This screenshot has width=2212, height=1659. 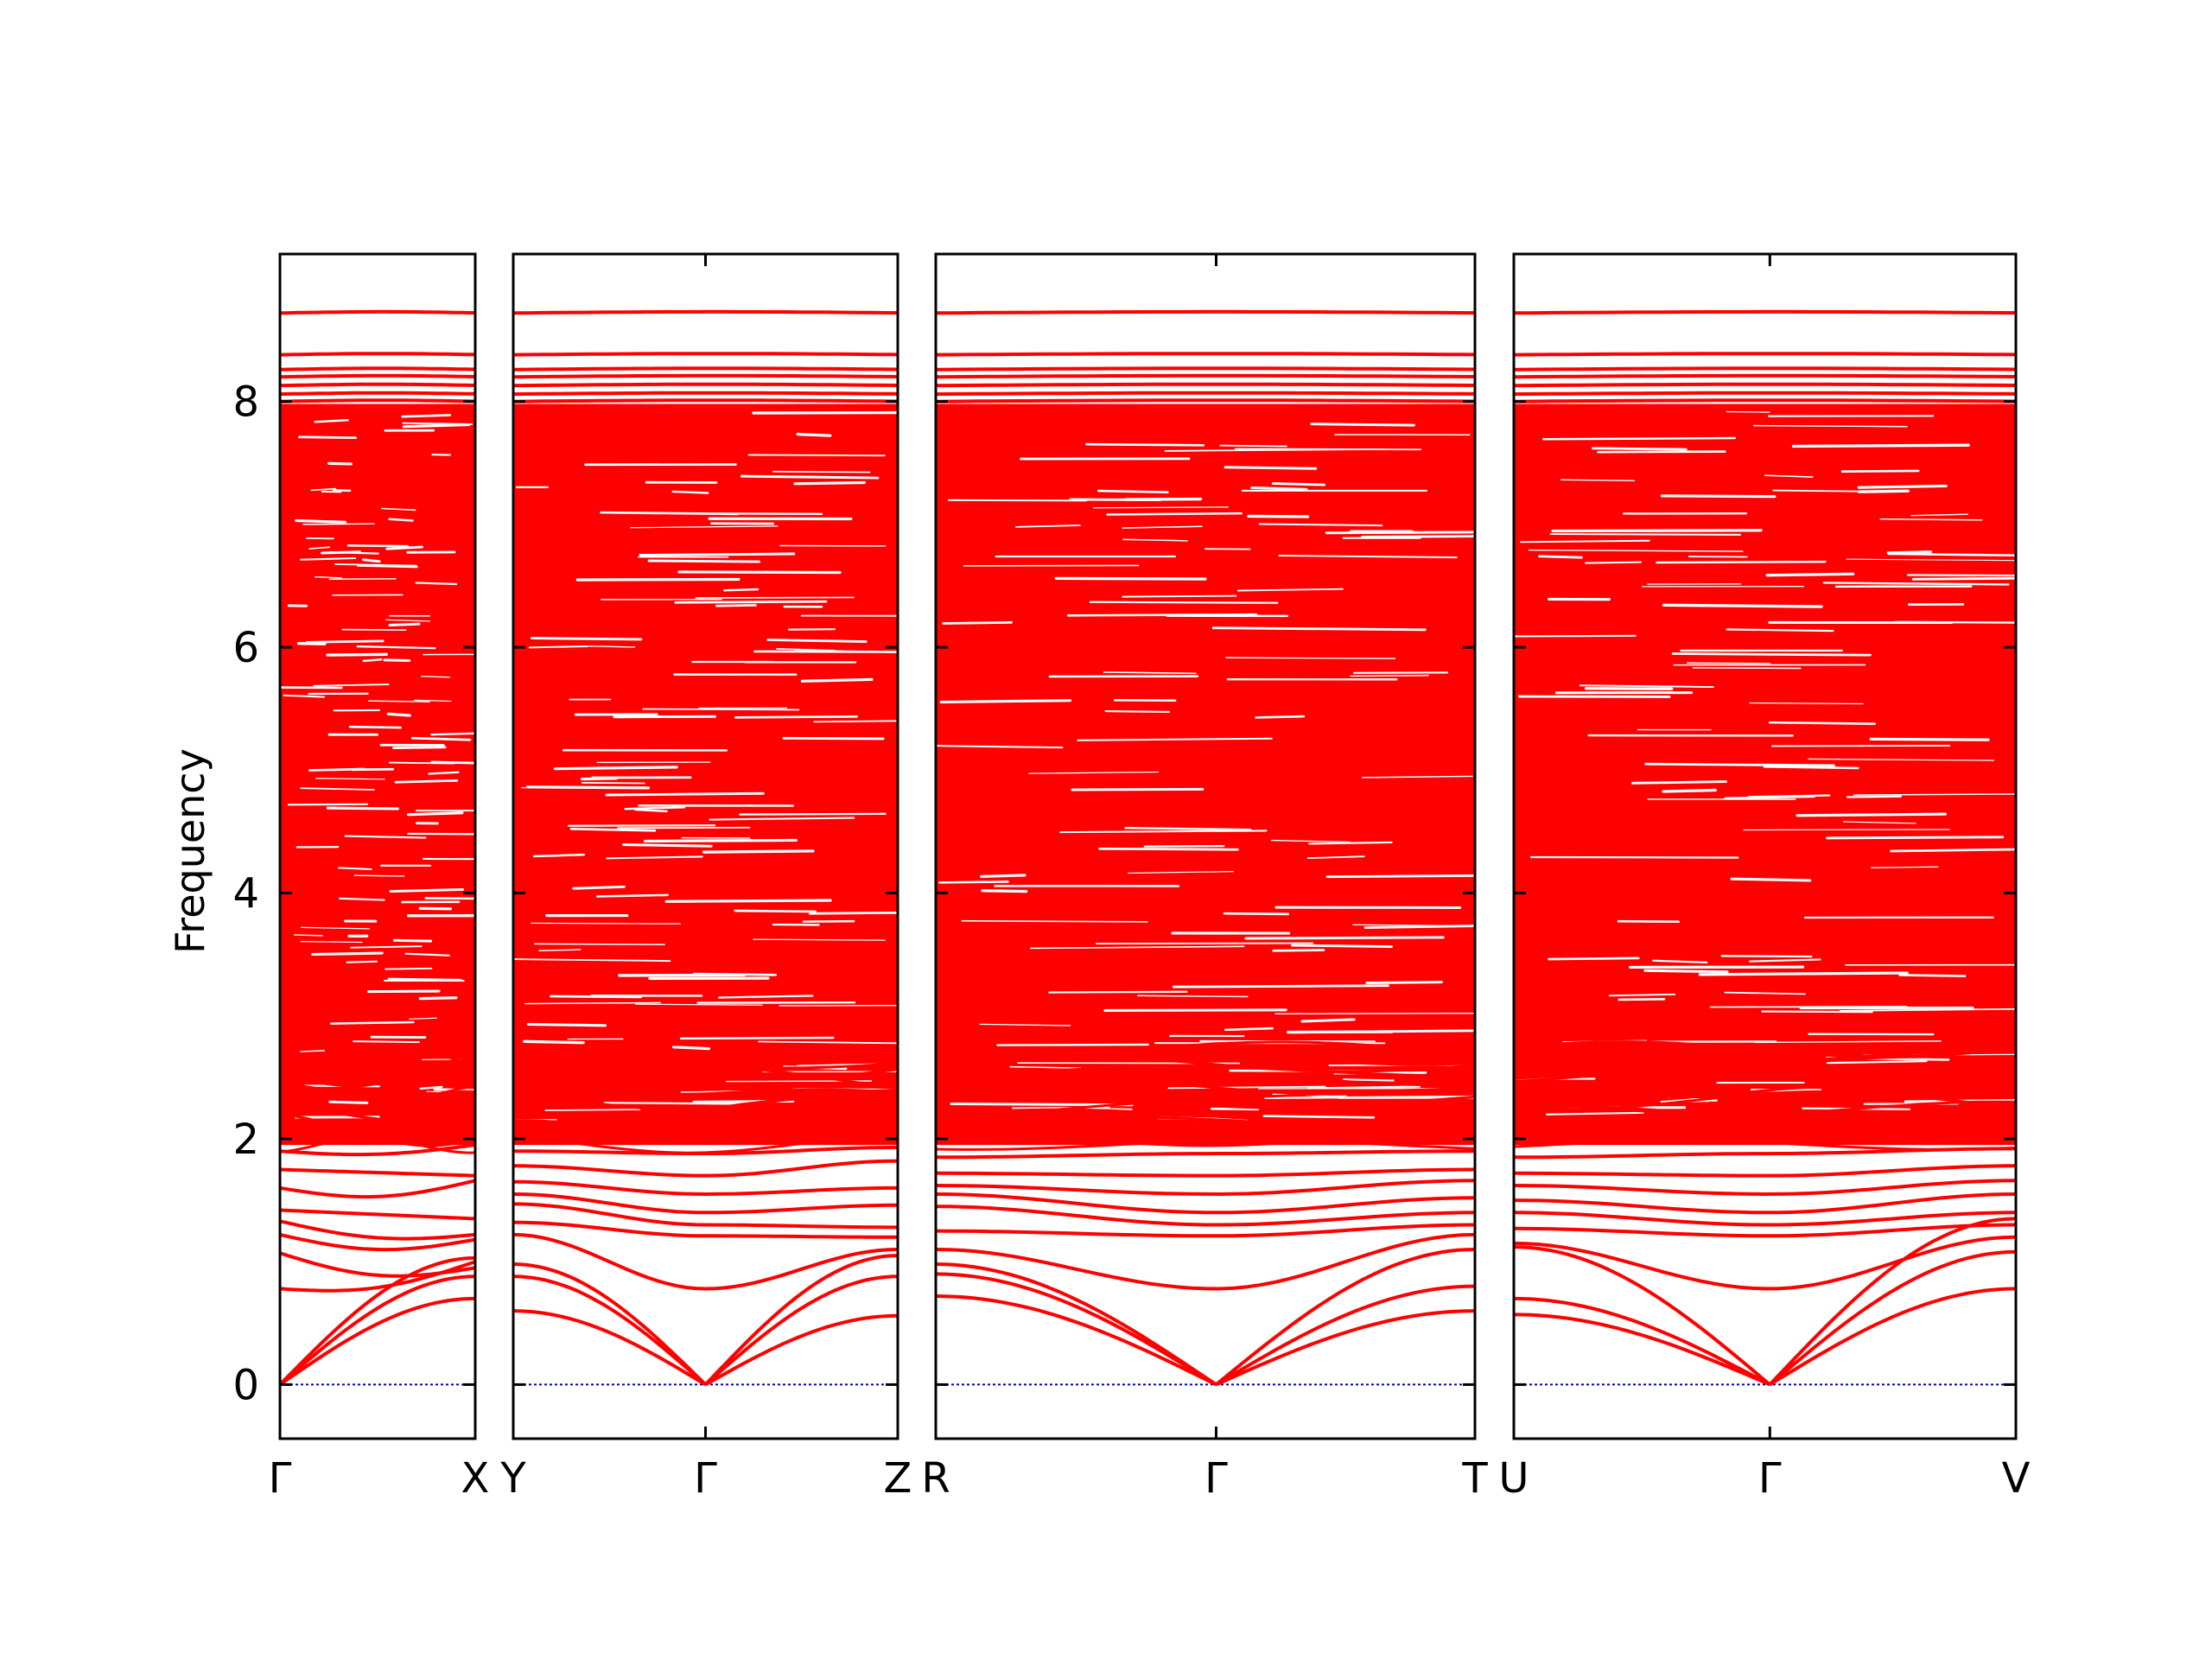 I want to click on panel-bands, so click(x=705, y=848).